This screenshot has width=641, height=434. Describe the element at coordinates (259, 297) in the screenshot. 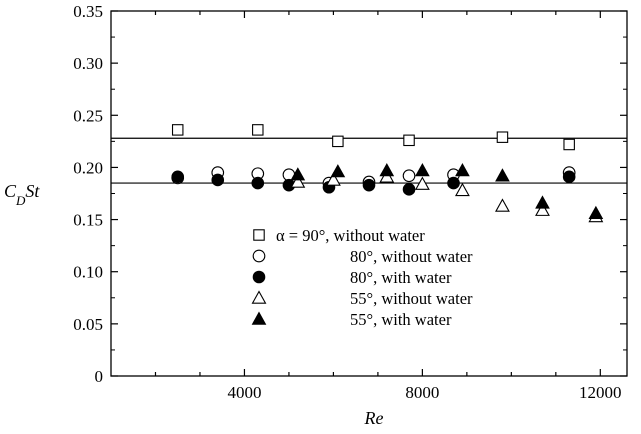

I see `legend-triangle-open-marker` at that location.